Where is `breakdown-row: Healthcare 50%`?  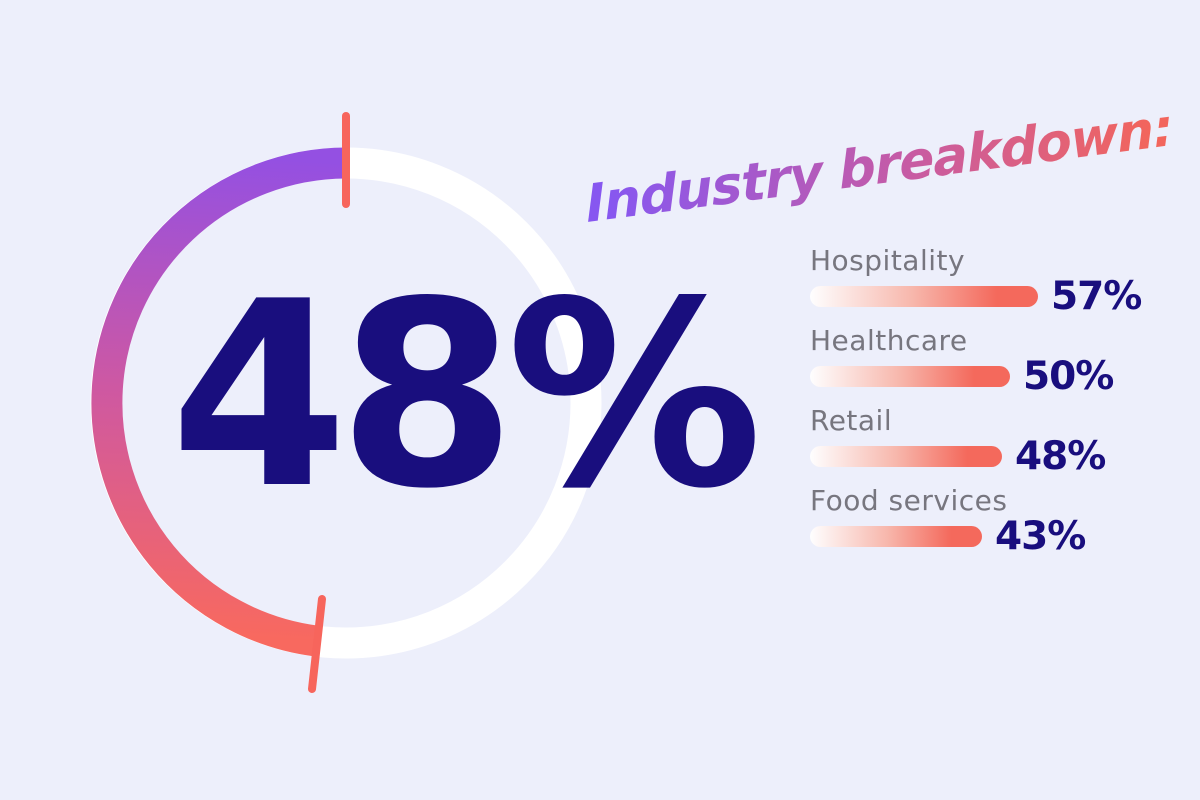 breakdown-row: Healthcare 50% is located at coordinates (980, 361).